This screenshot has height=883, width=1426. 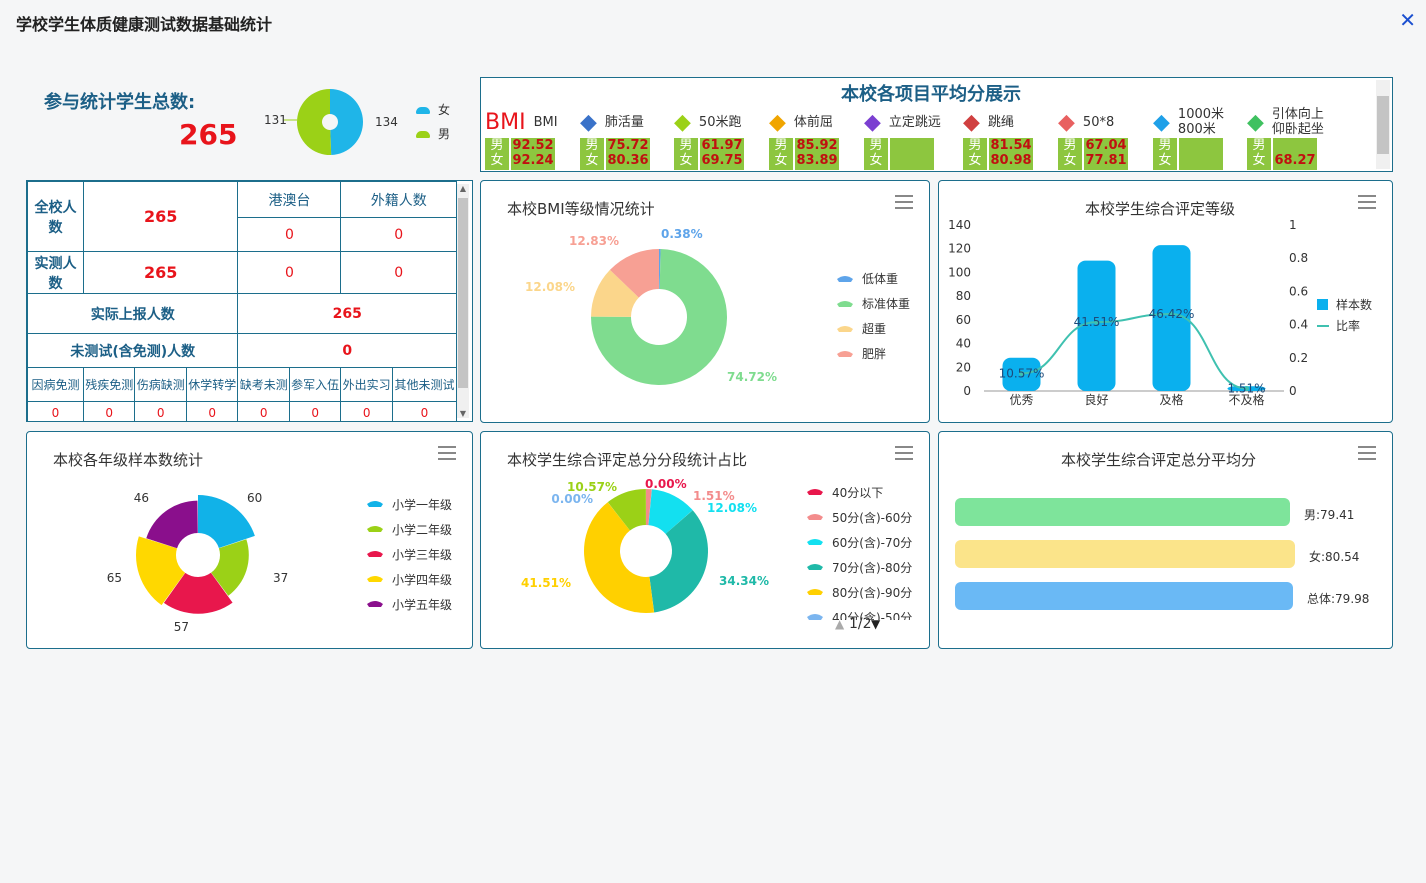 I want to click on pager-prev-icon: ▲, so click(x=840, y=624).